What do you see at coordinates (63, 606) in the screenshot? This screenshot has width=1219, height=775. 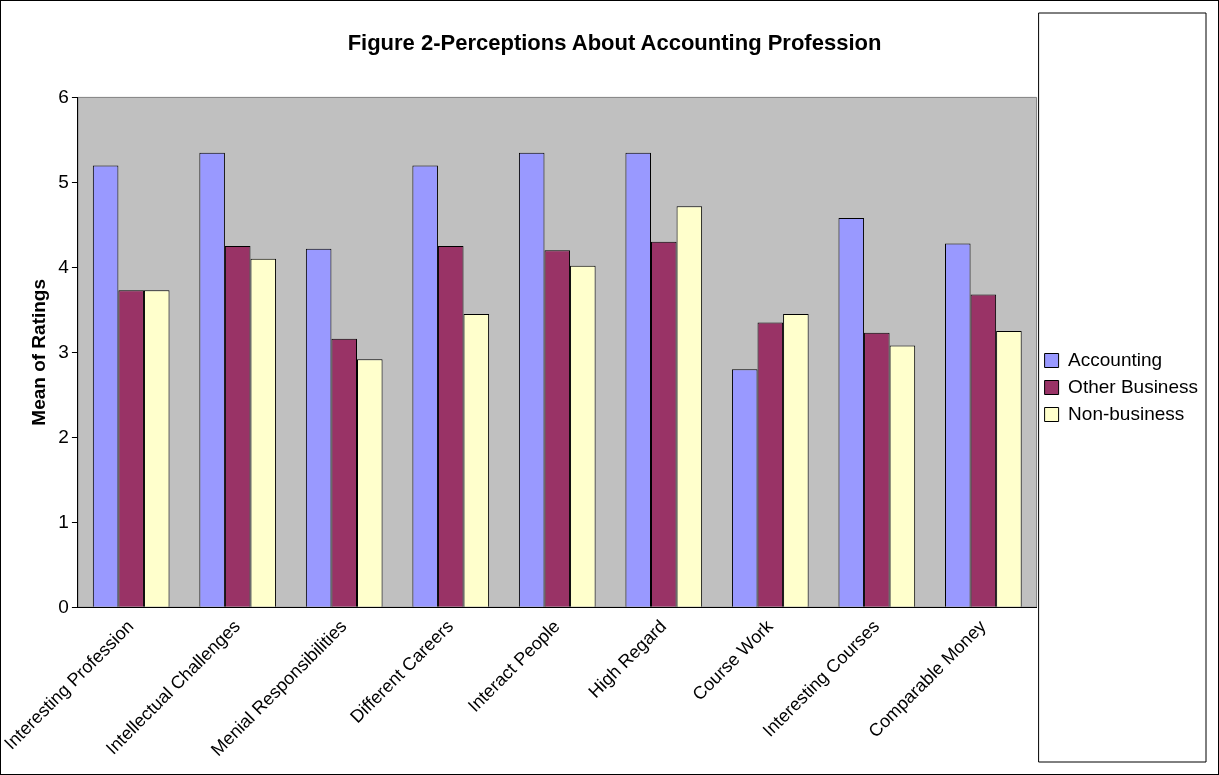 I see `y-tick-label: 0` at bounding box center [63, 606].